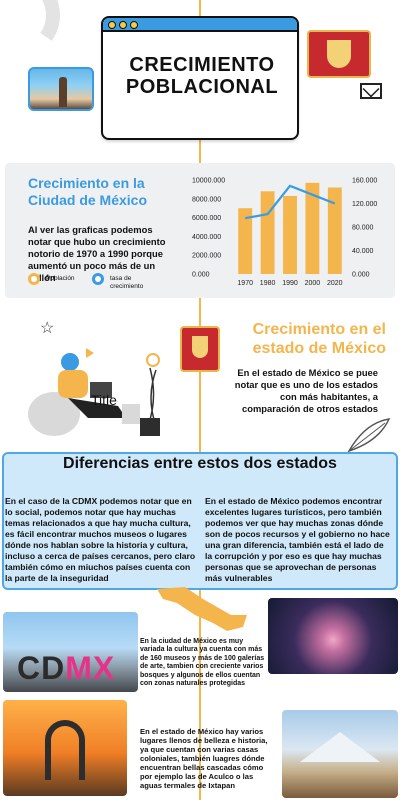 This screenshot has width=400, height=800. What do you see at coordinates (61, 89) in the screenshot?
I see `cdmx-monument-image` at bounding box center [61, 89].